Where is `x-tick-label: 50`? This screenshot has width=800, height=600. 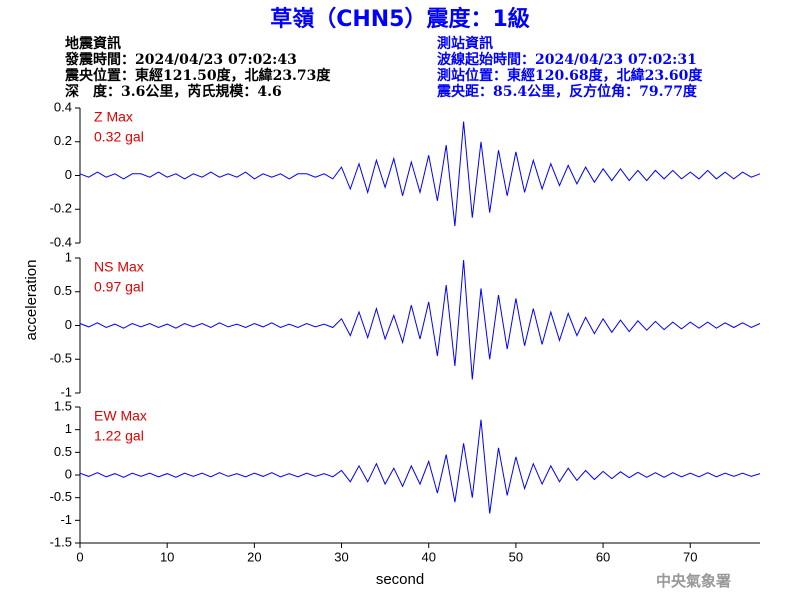 x-tick-label: 50 is located at coordinates (516, 556).